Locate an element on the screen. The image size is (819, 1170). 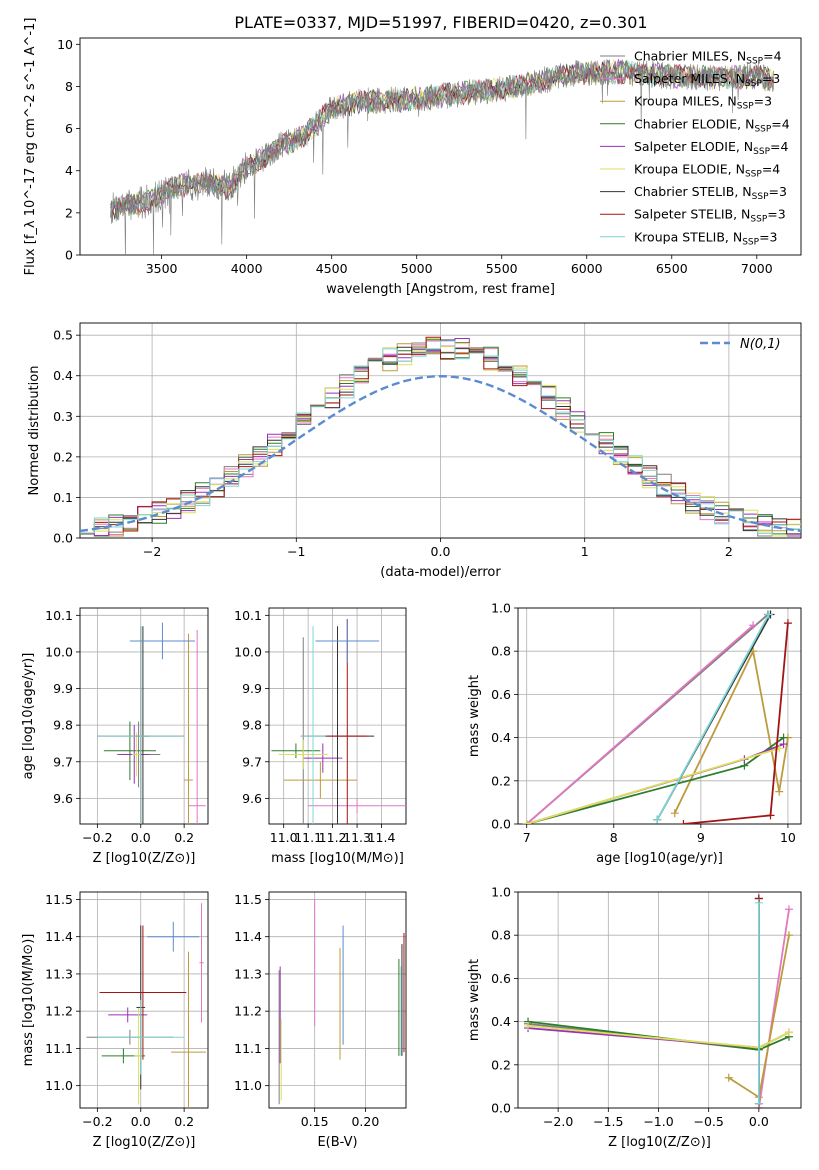
y-axis-label: Normed distribution is located at coordinates (34, 431).